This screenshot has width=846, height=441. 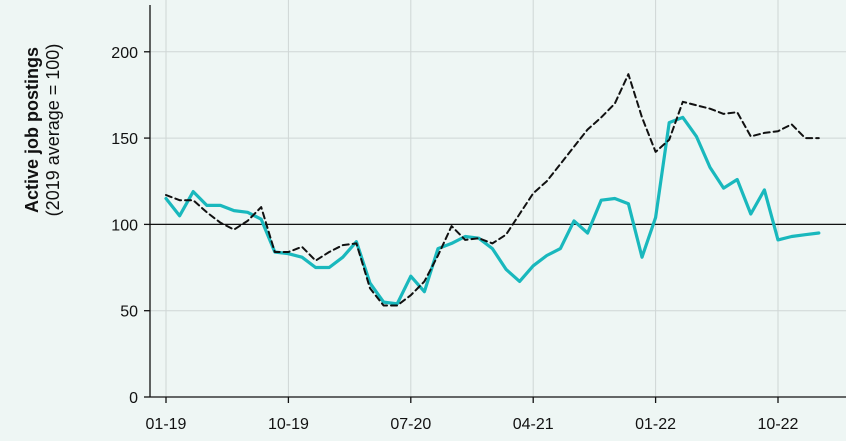 I want to click on x-tick-label: 01-22, so click(x=655, y=424).